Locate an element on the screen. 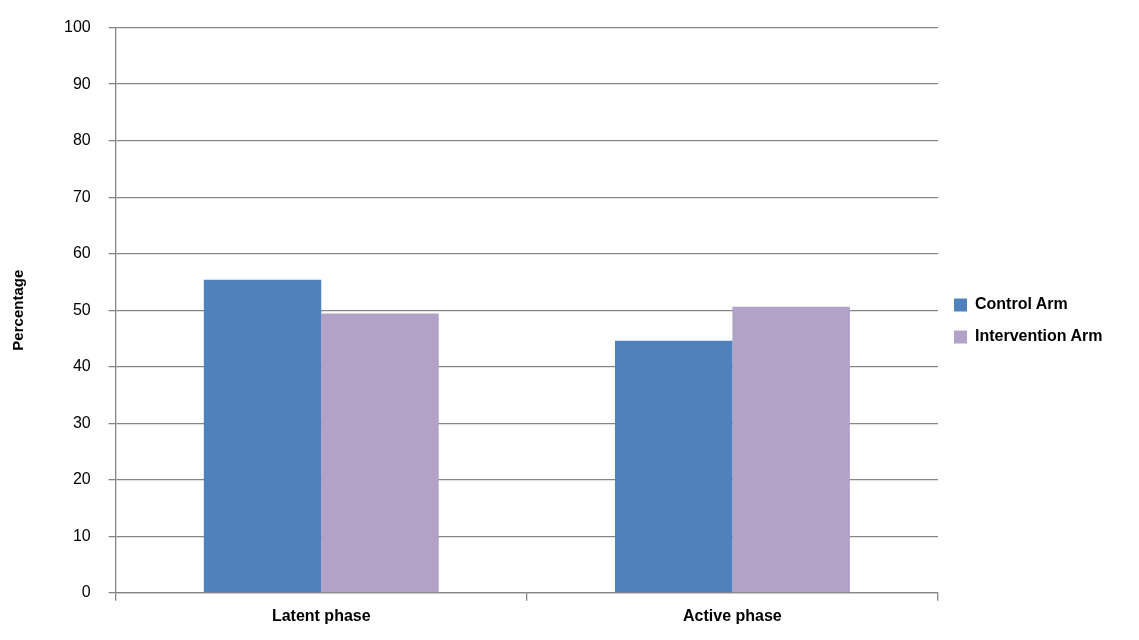 This screenshot has height=640, width=1139. x-tick-label: Latent phase is located at coordinates (321, 615).